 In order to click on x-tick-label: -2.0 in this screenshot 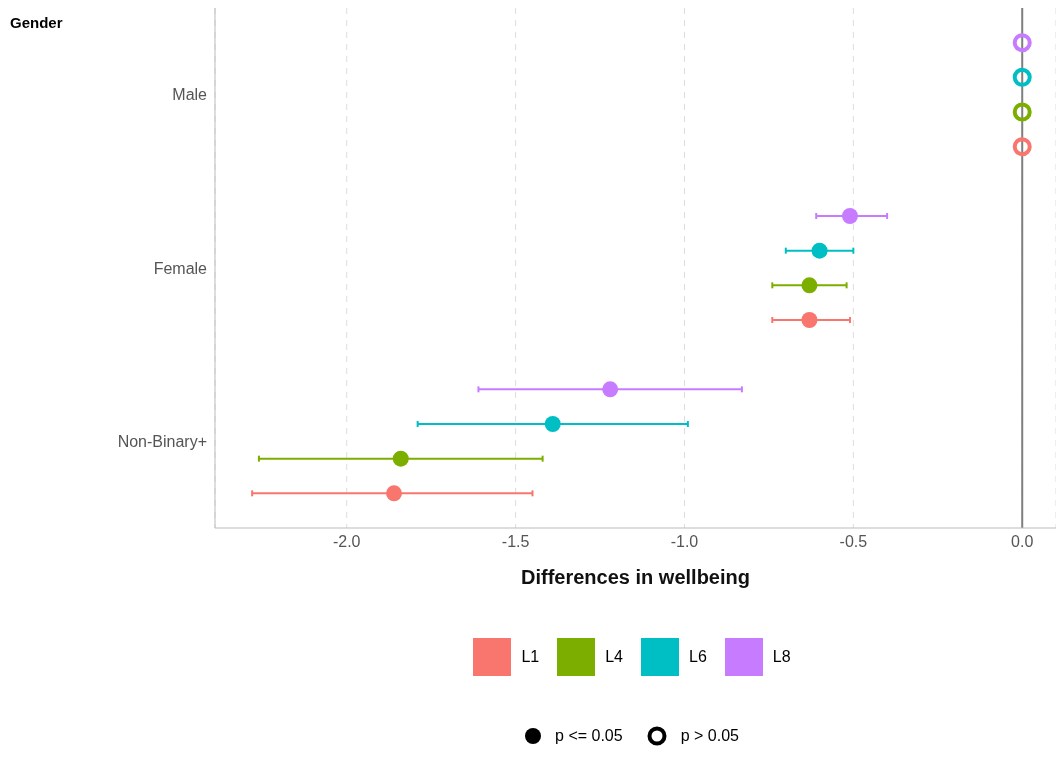, I will do `click(346, 542)`.